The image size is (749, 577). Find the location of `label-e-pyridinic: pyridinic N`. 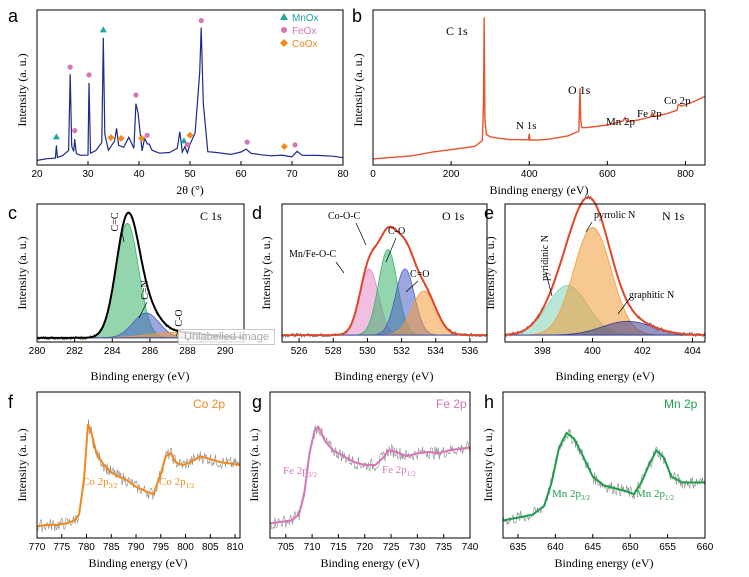

label-e-pyridinic: pyridinic N is located at coordinates (545, 258).